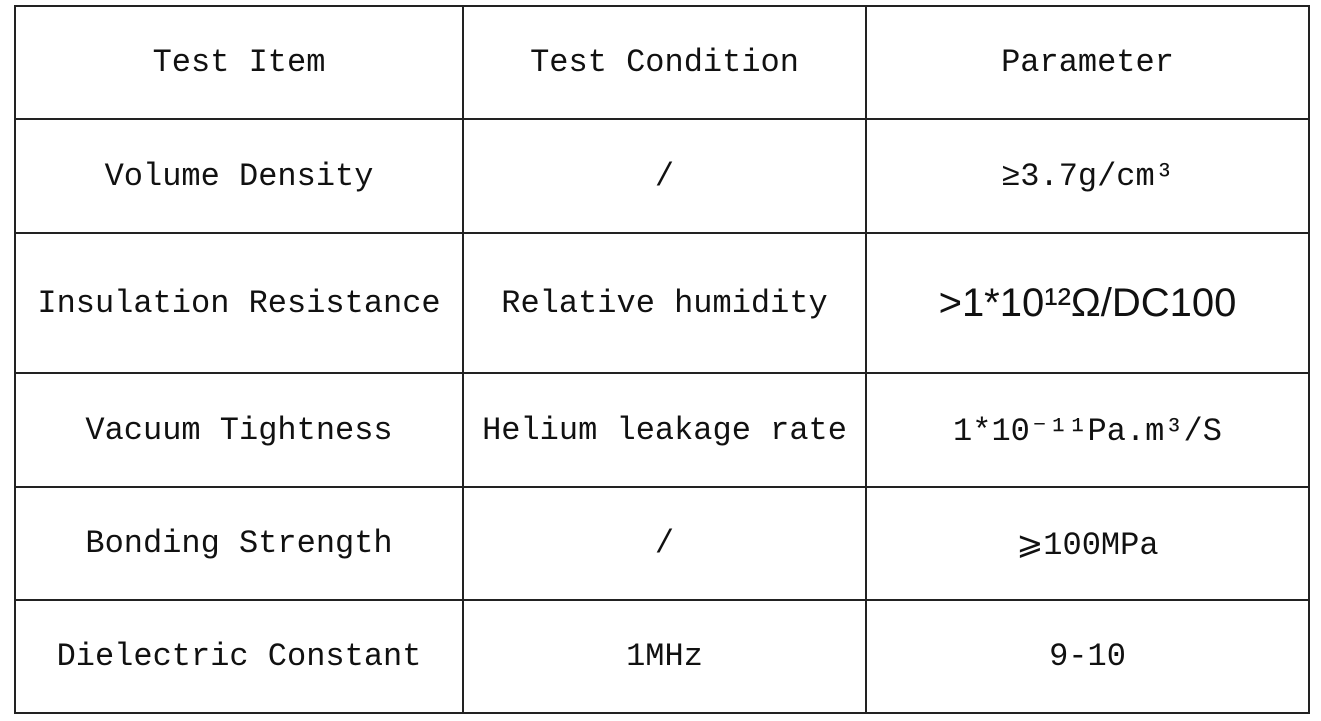  I want to click on table-cell: Volume Density, so click(239, 176).